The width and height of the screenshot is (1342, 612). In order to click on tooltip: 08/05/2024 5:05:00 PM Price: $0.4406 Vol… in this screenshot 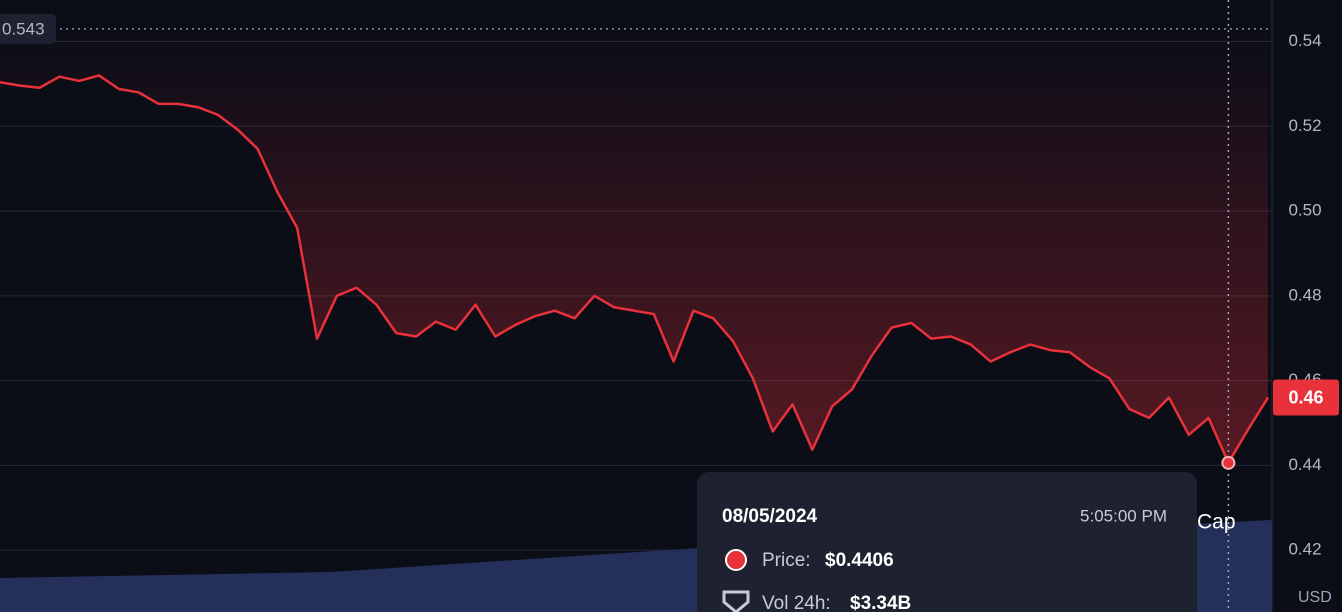, I will do `click(947, 542)`.